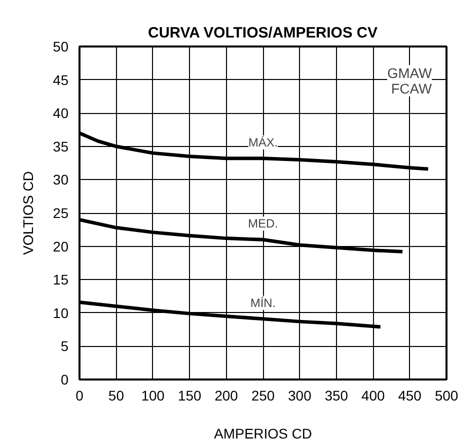  What do you see at coordinates (60, 113) in the screenshot?
I see `y-tick-label: 40` at bounding box center [60, 113].